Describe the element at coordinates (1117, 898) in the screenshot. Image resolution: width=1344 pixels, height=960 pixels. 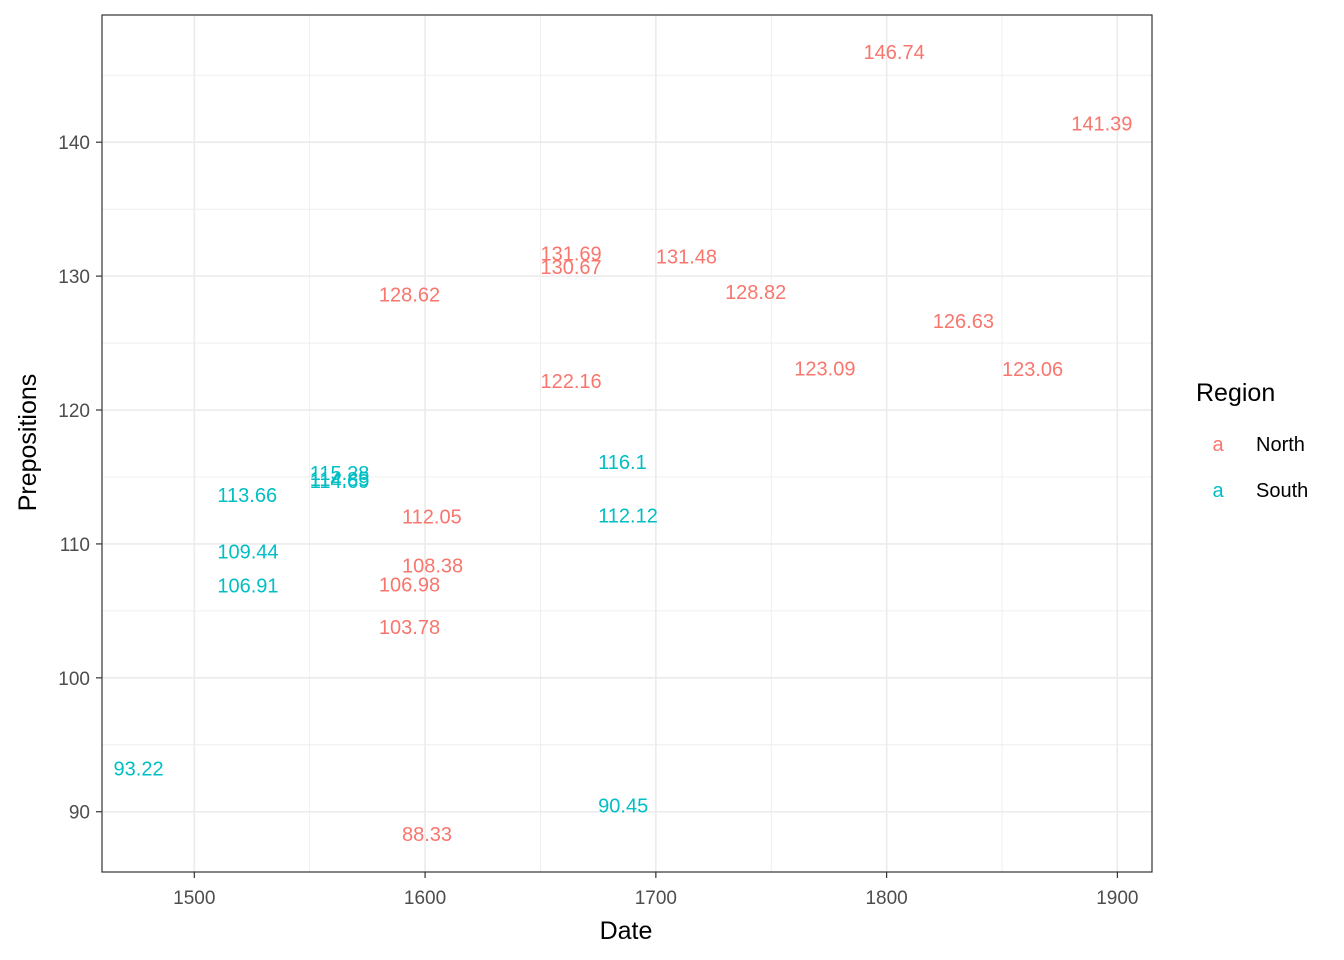
I see `x-tick-label: 1900` at that location.